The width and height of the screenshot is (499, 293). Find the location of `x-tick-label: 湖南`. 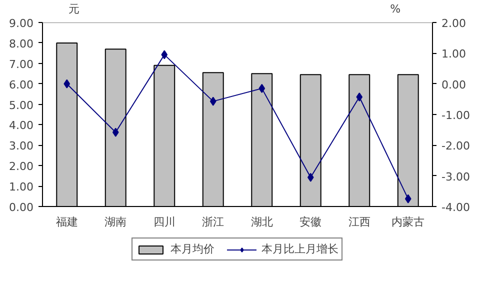

x-tick-label: 湖南 is located at coordinates (115, 222).